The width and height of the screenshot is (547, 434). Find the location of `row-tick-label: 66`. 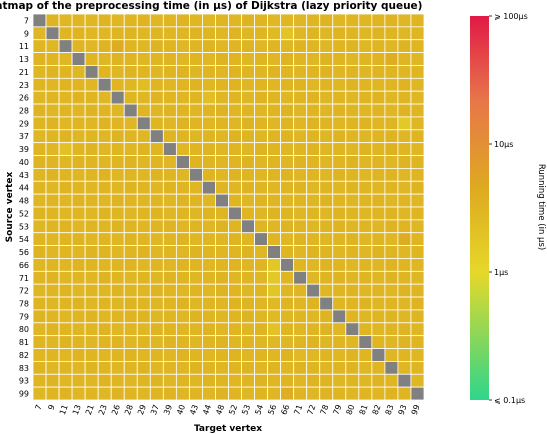

row-tick-label: 66 is located at coordinates (24, 265).